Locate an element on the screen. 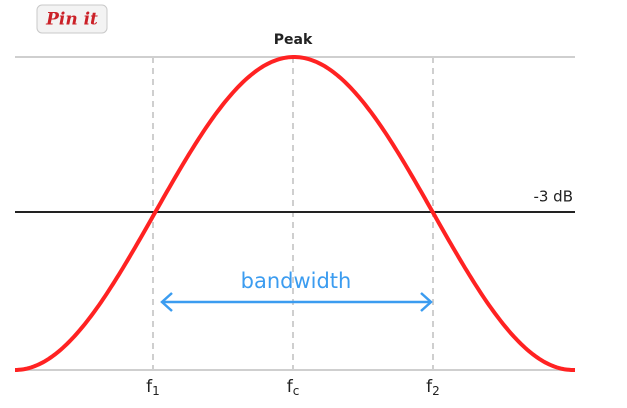  x-label-sub: 1 is located at coordinates (156, 391).